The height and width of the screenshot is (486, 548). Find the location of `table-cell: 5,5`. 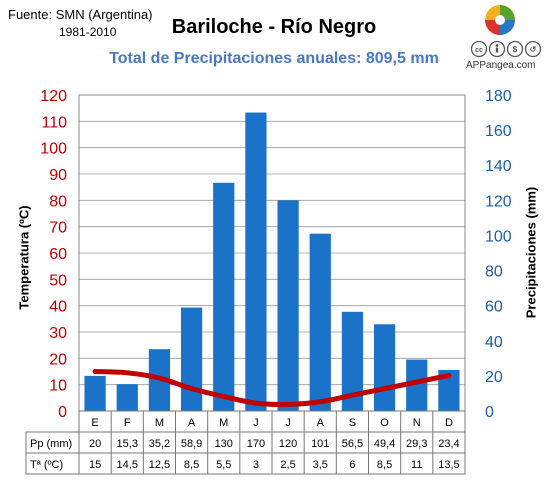

table-cell: 5,5 is located at coordinates (223, 465).